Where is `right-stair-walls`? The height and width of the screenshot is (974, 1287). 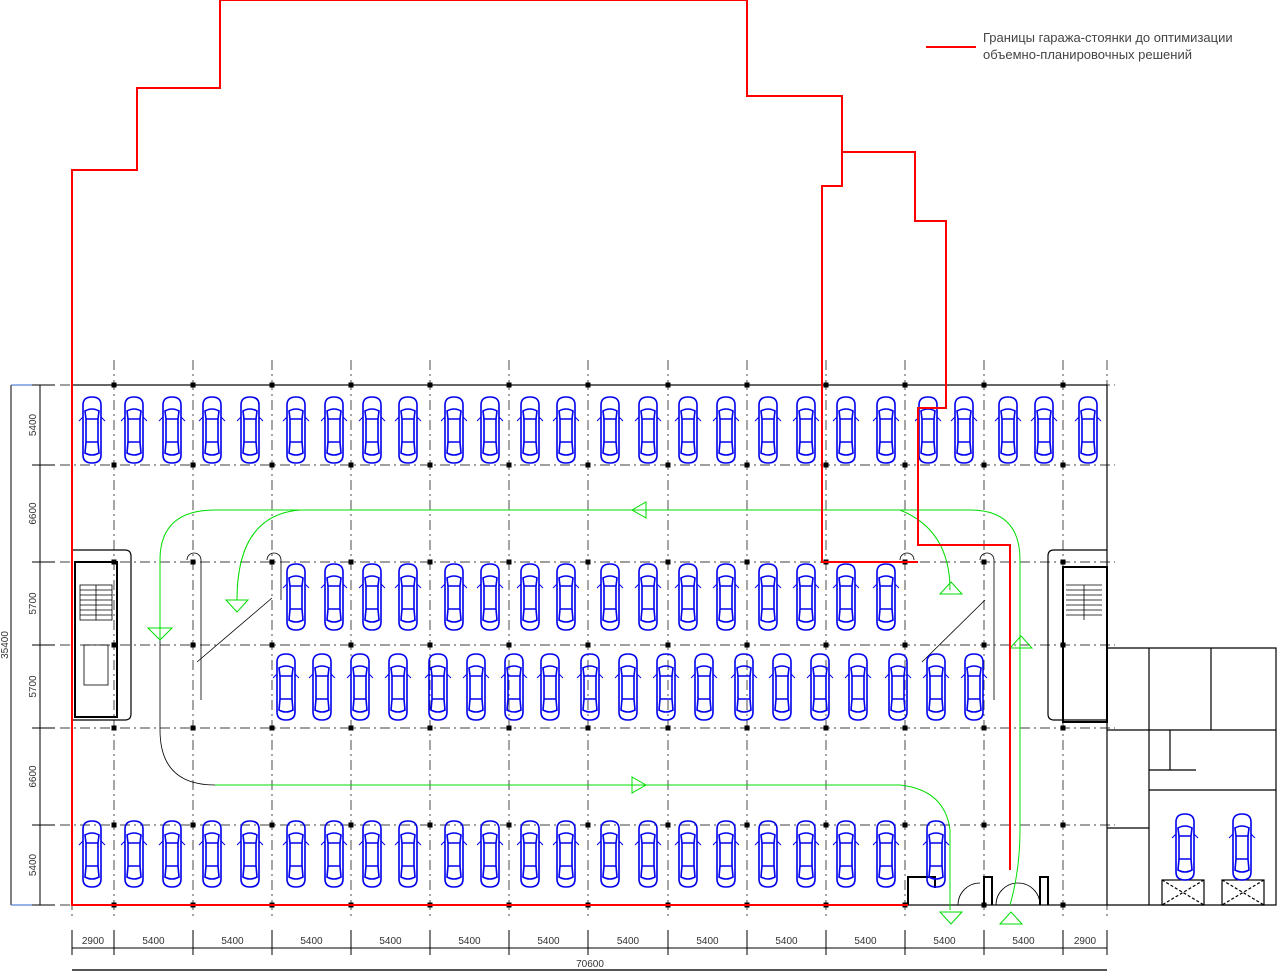 right-stair-walls is located at coordinates (1085, 644).